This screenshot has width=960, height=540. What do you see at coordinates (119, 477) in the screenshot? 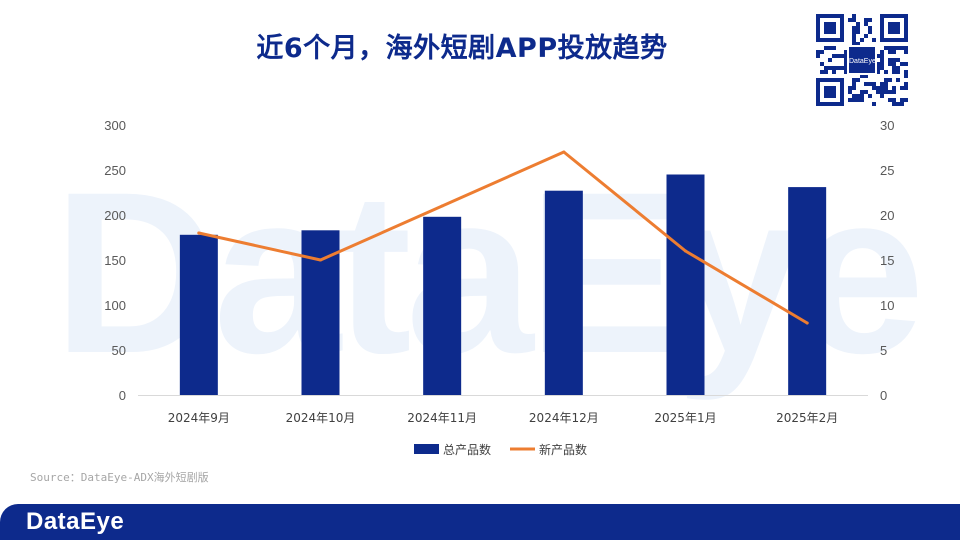
I see `source-note: Source：DataEye-ADX海外短剧版` at bounding box center [119, 477].